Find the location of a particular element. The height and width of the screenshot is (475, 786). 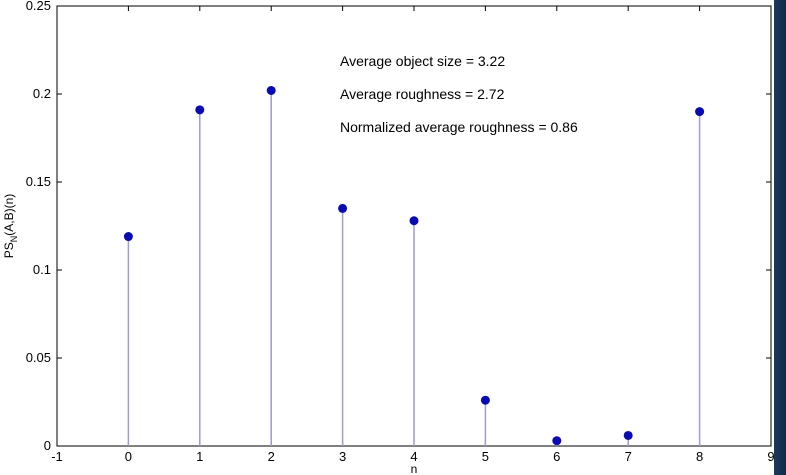

x-tick-label: 5 is located at coordinates (485, 456).